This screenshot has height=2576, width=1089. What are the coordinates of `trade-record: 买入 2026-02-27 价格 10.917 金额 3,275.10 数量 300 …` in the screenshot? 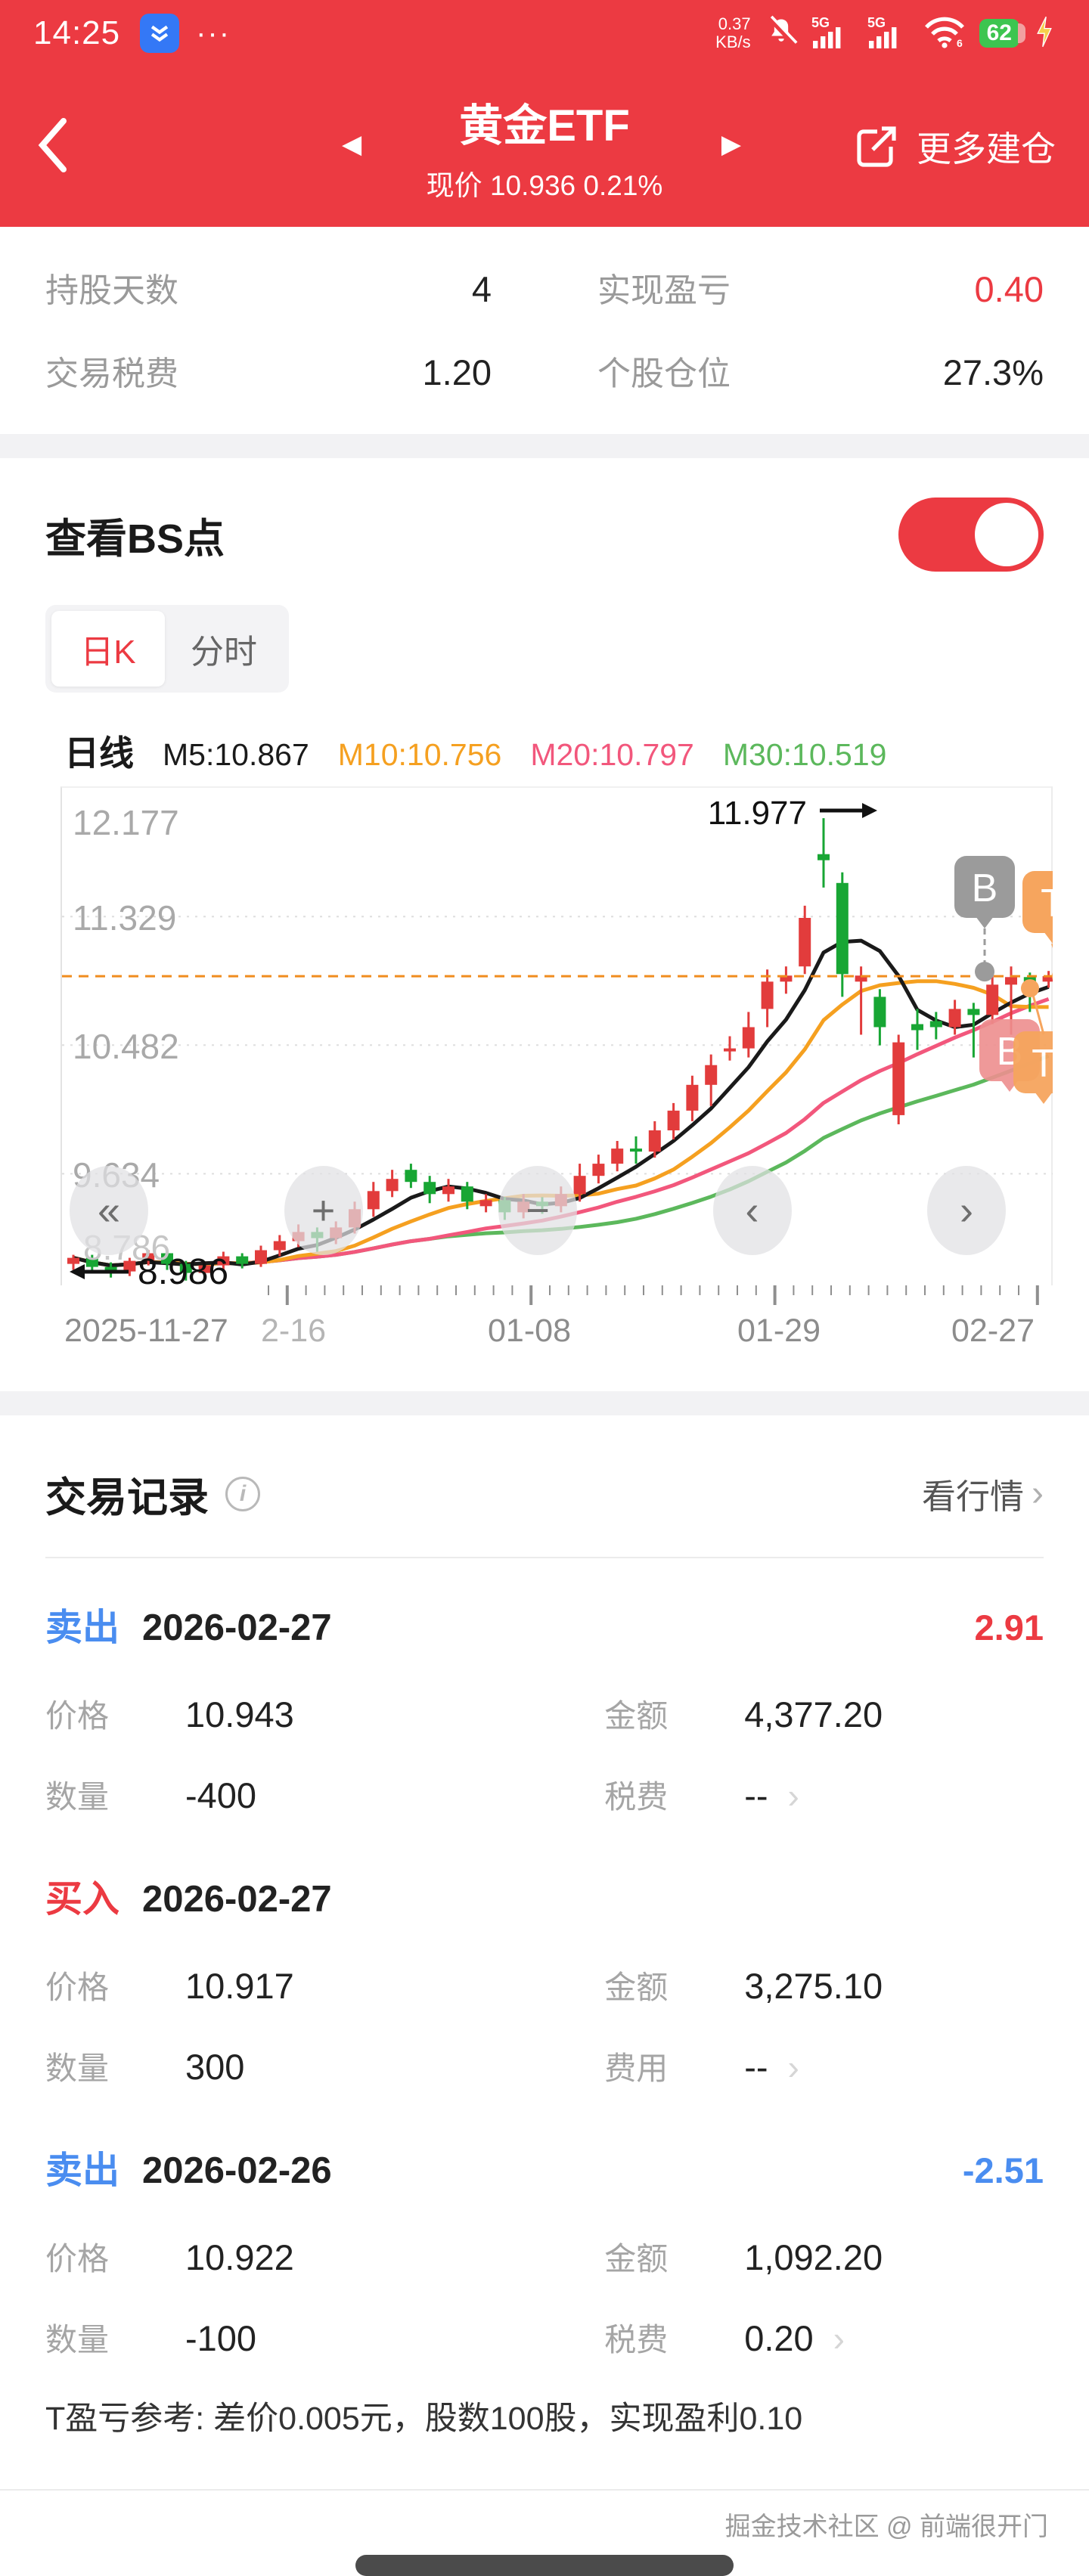 It's located at (544, 1966).